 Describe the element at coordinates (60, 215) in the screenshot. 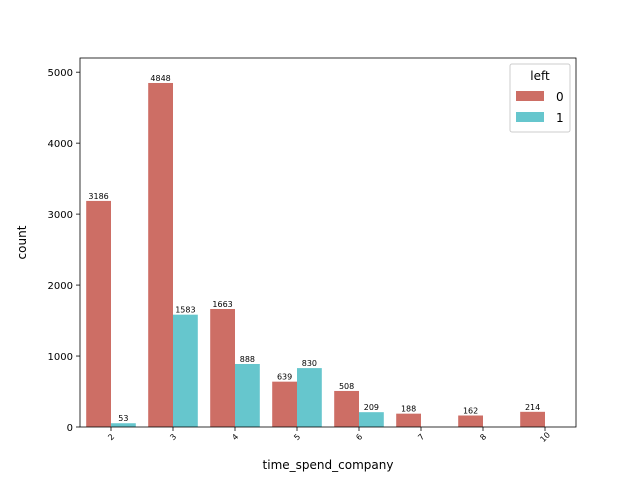

I see `y-tick-label: 3000` at that location.